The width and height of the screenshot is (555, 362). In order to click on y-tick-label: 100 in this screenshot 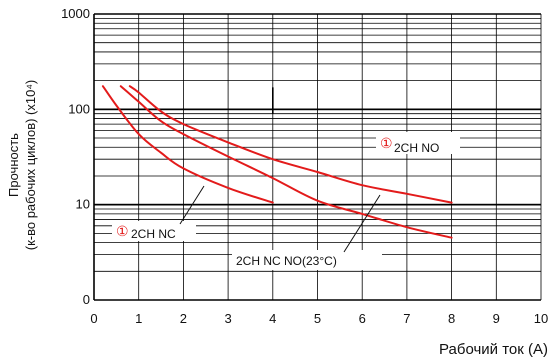, I will do `click(79, 108)`.